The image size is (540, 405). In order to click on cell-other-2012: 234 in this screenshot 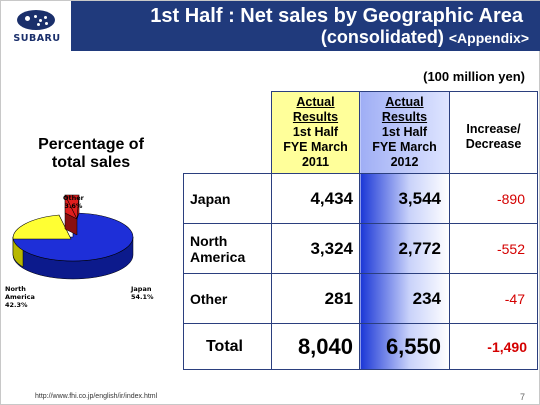, I will do `click(404, 298)`.